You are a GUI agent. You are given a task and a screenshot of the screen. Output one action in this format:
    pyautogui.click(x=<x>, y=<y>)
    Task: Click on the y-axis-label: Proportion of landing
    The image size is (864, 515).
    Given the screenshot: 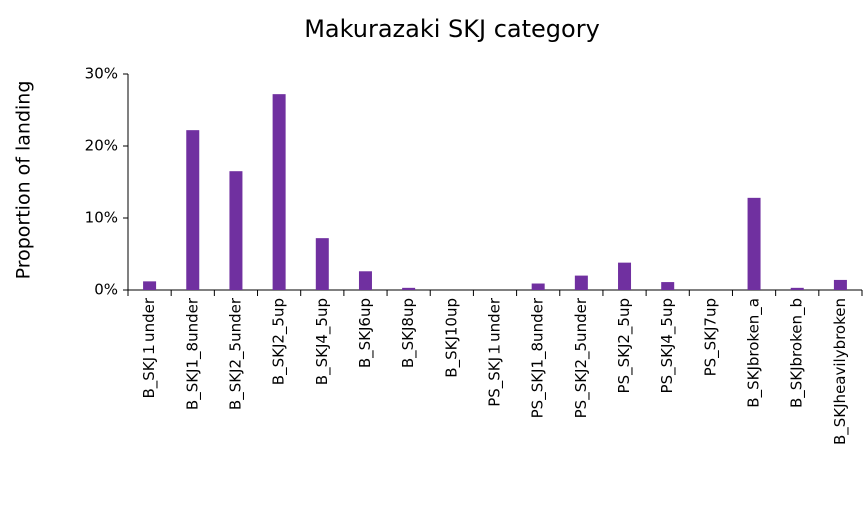 What is the action you would take?
    pyautogui.click(x=24, y=180)
    